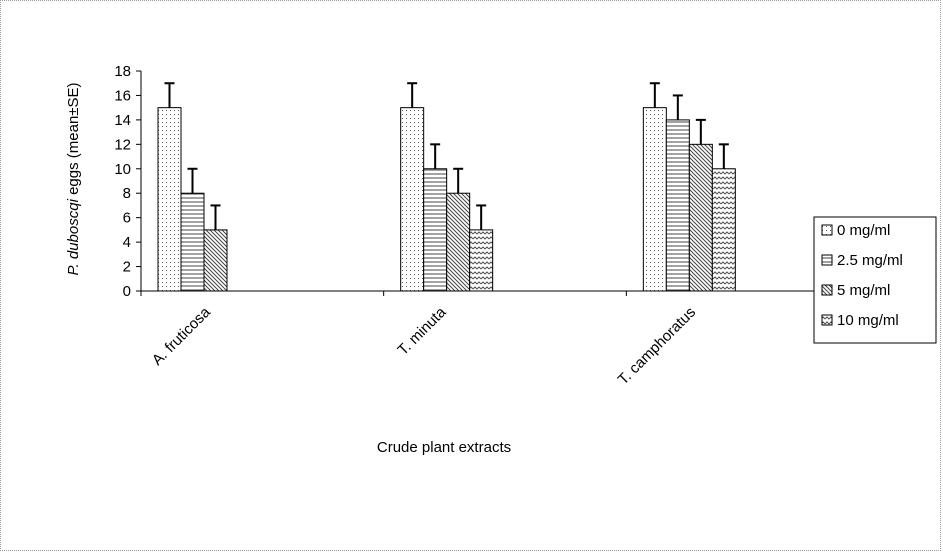 Image resolution: width=943 pixels, height=557 pixels. I want to click on y-tick-label: 10, so click(122, 169).